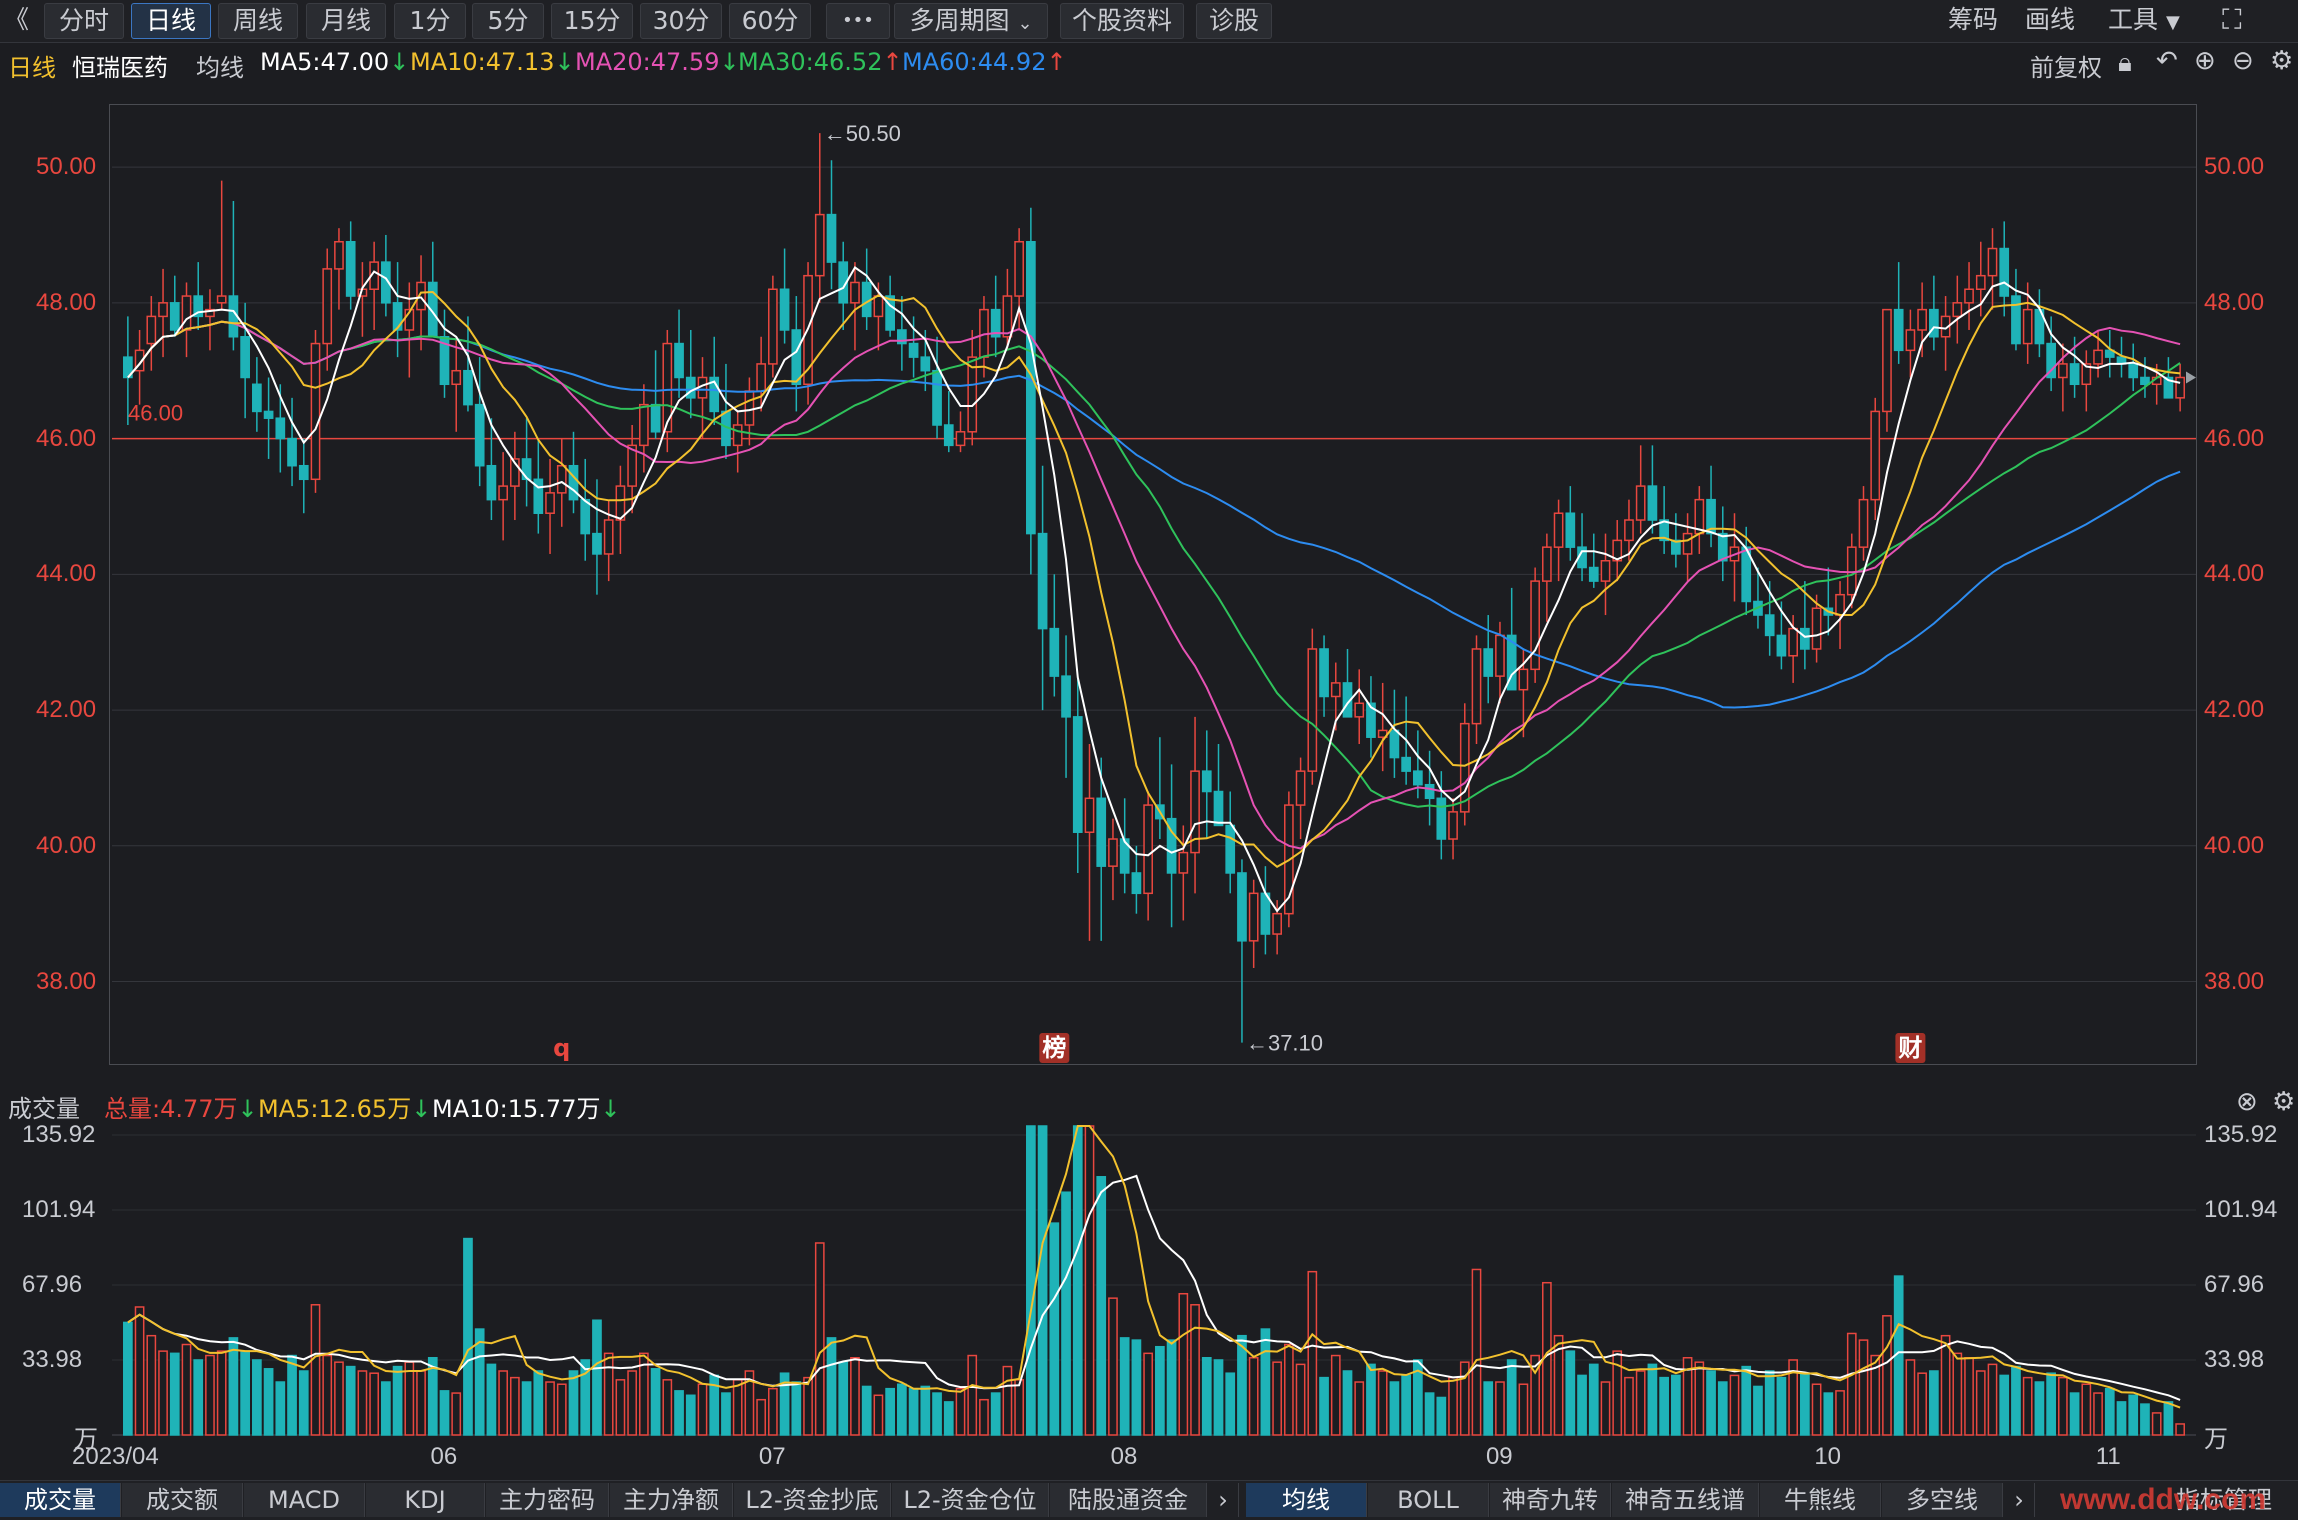 The width and height of the screenshot is (2298, 1520). I want to click on watermark: www.ddw.com, so click(2163, 1499).